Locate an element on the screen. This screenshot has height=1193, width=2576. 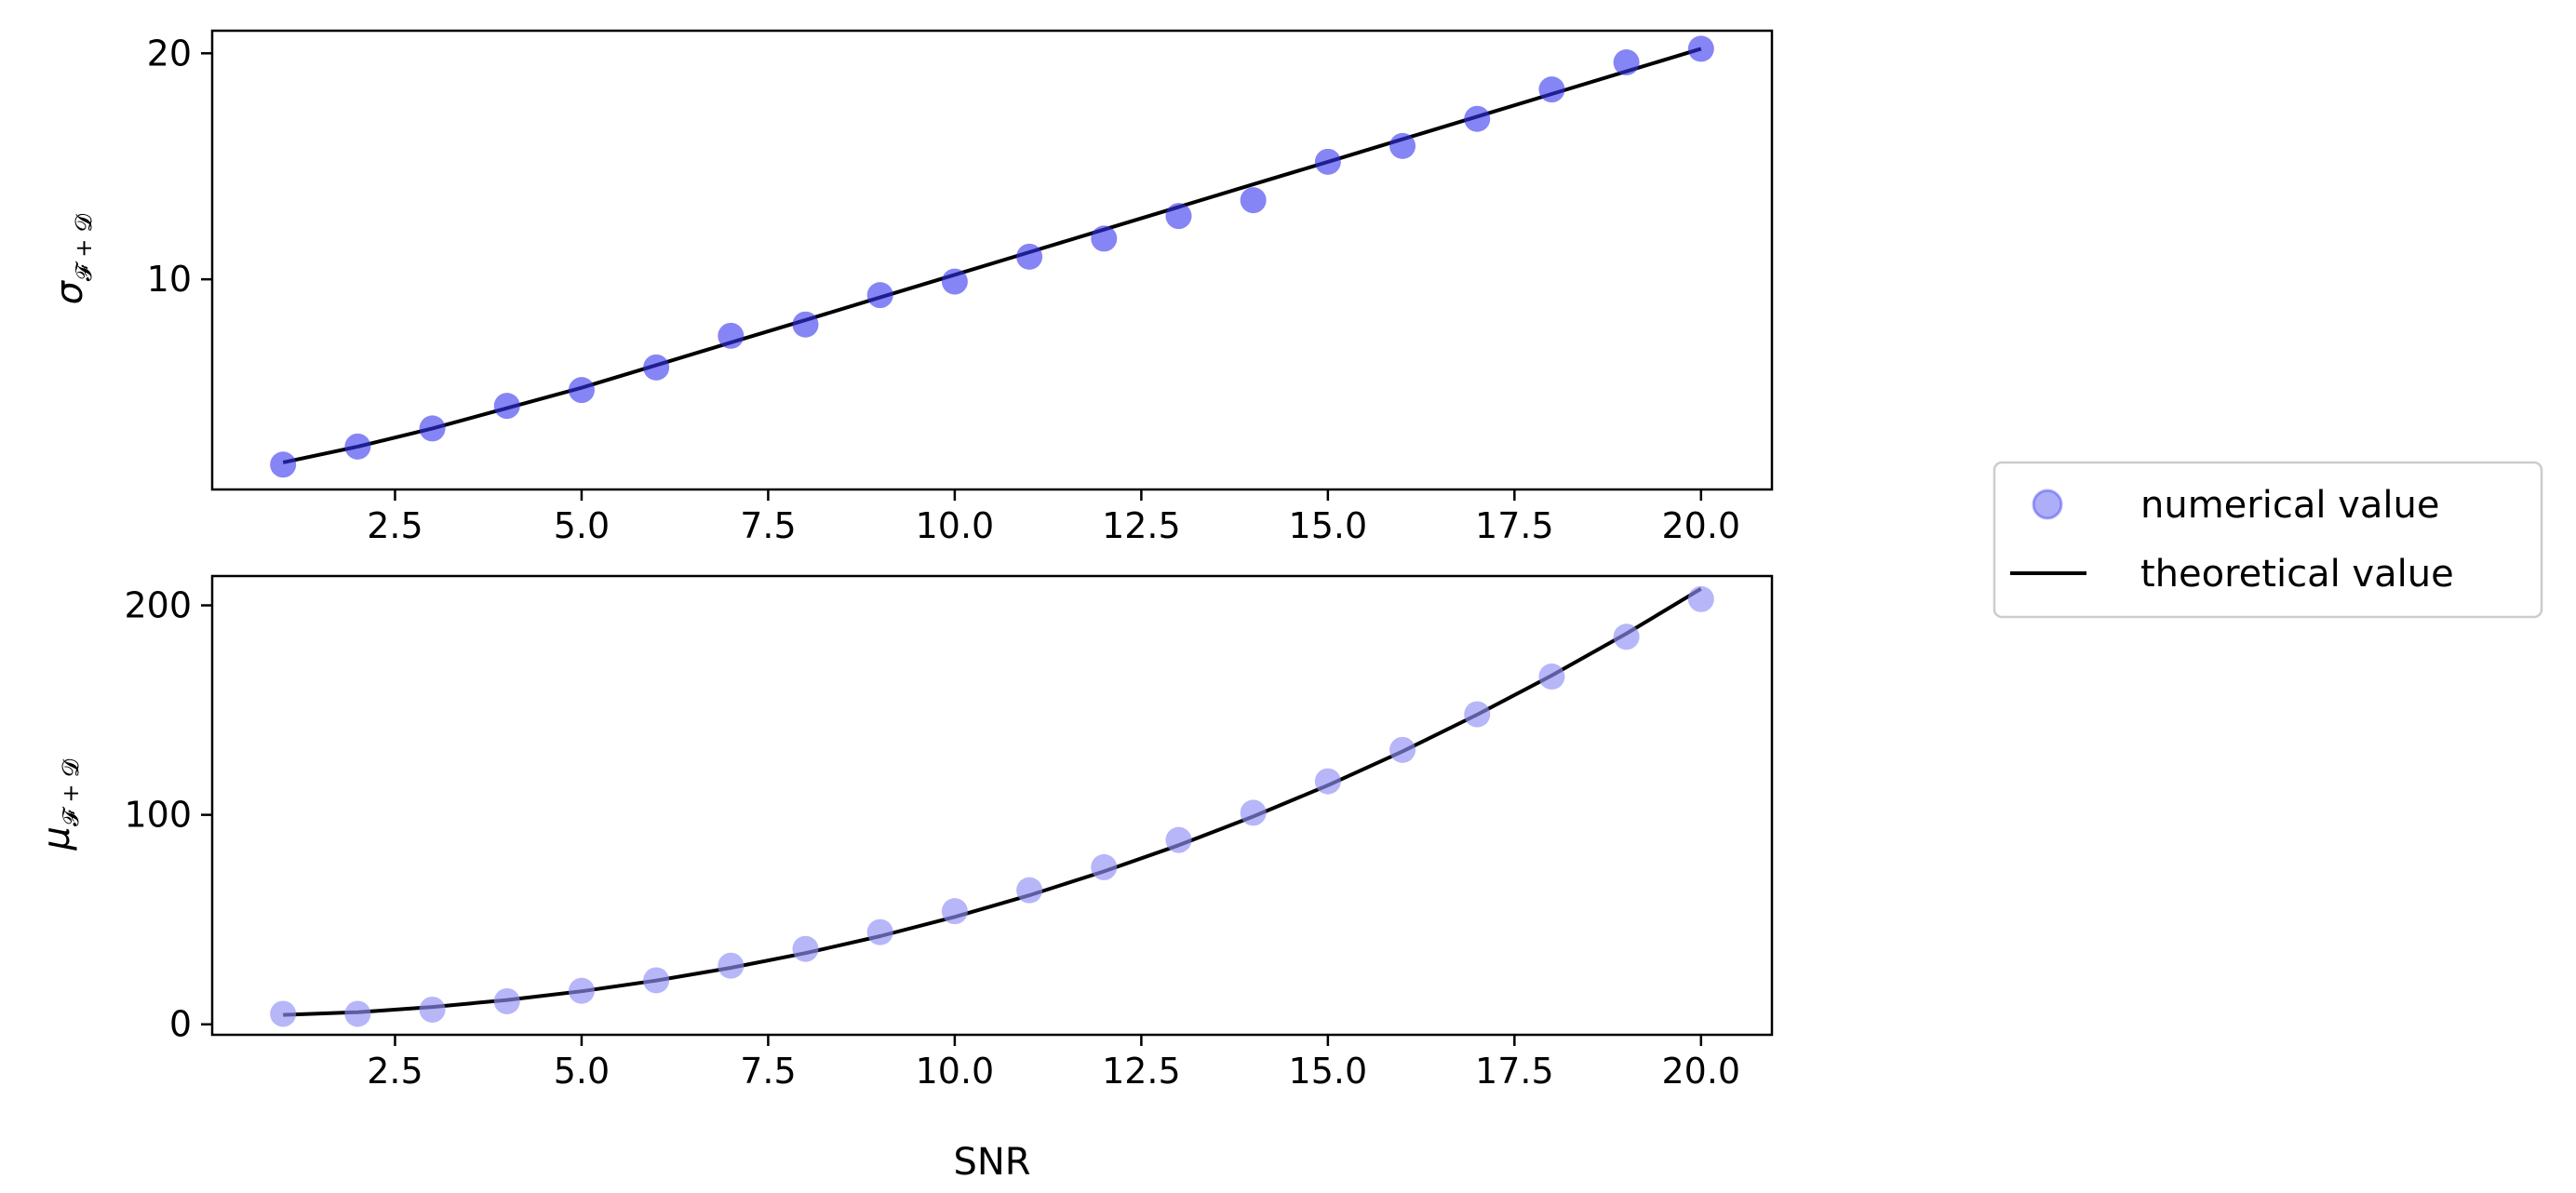
top-xtick-label: 15.0 is located at coordinates (1328, 525).